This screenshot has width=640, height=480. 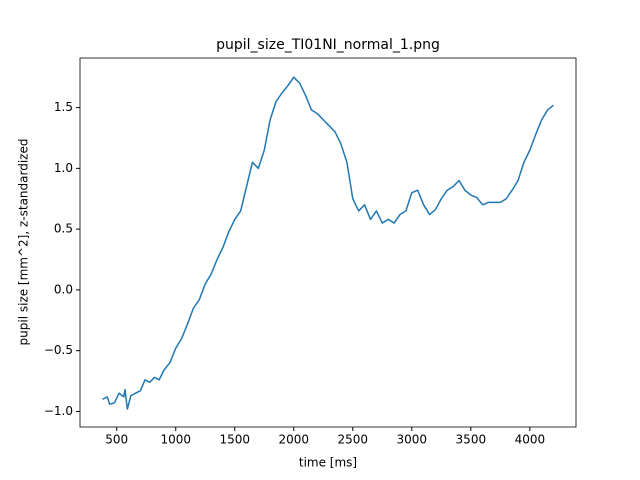 I want to click on x-axis-label: time [ms], so click(x=328, y=463).